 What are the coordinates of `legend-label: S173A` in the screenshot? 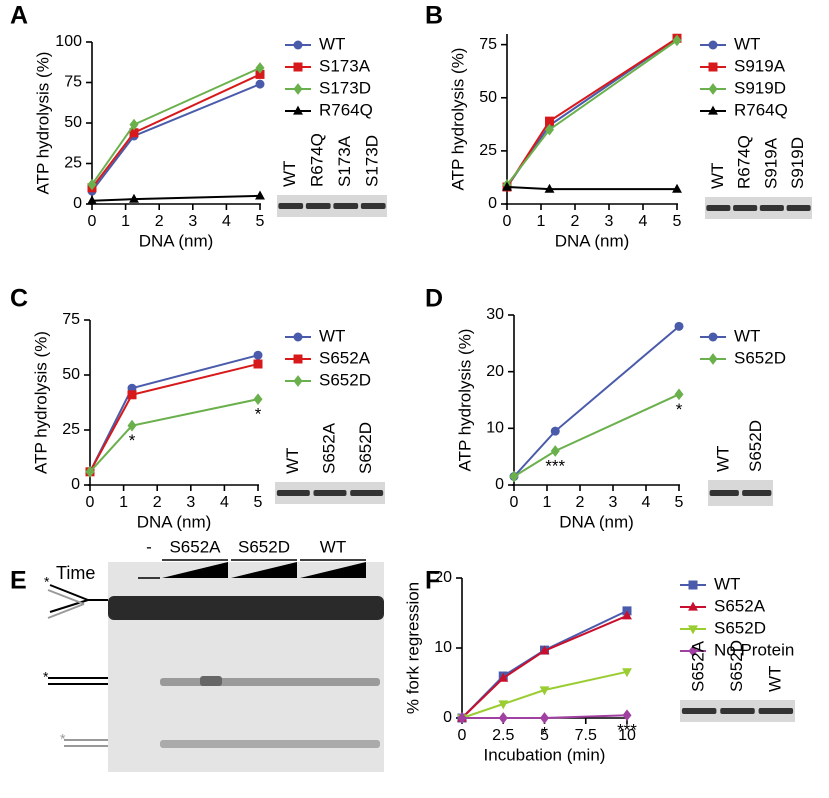 It's located at (345, 65).